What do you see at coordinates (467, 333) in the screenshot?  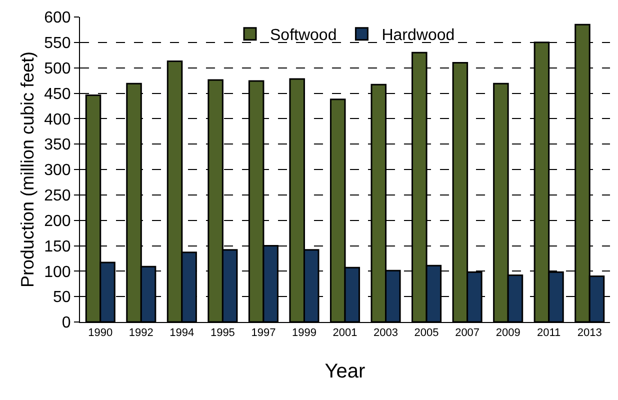 I see `x-tick-label: 2007` at bounding box center [467, 333].